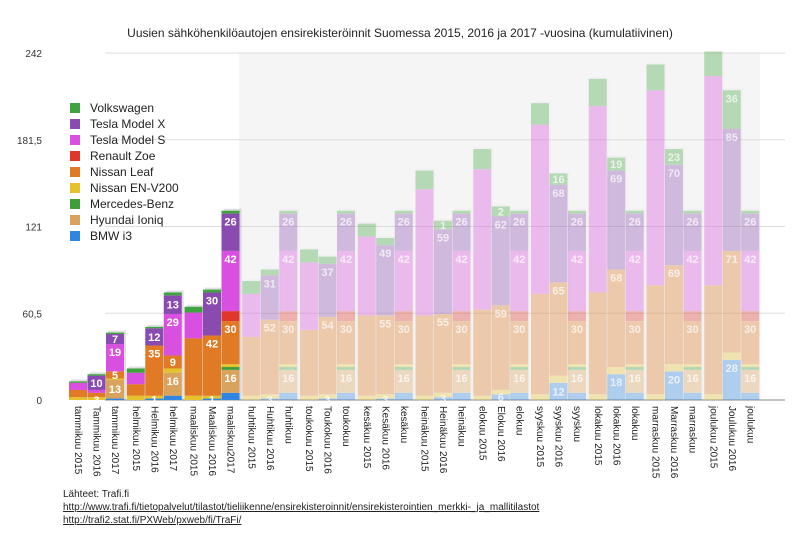  I want to click on legend-item: Volkswagen, so click(112, 108).